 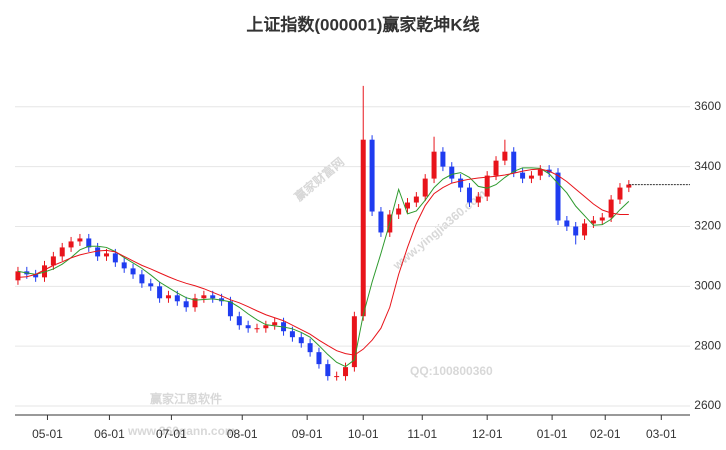 I want to click on x-tick-label: 10-01, so click(x=363, y=434).